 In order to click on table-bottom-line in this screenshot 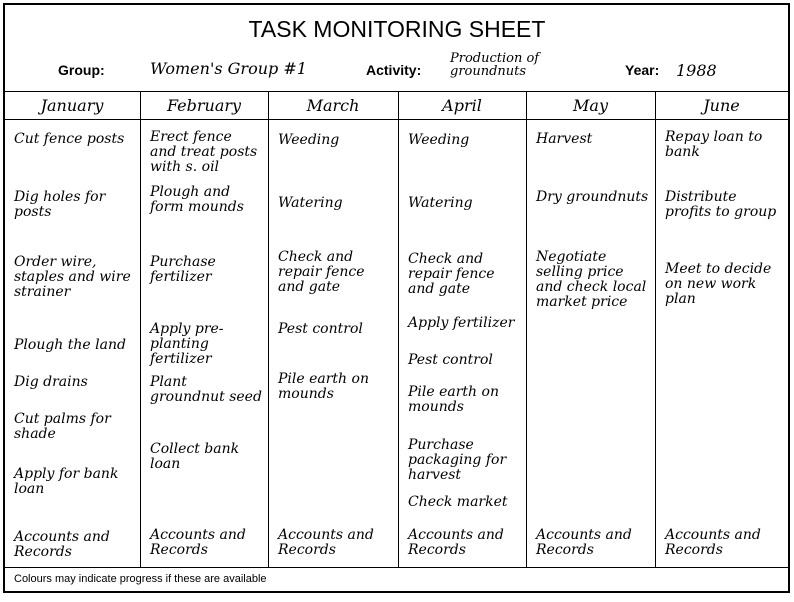, I will do `click(396, 567)`.